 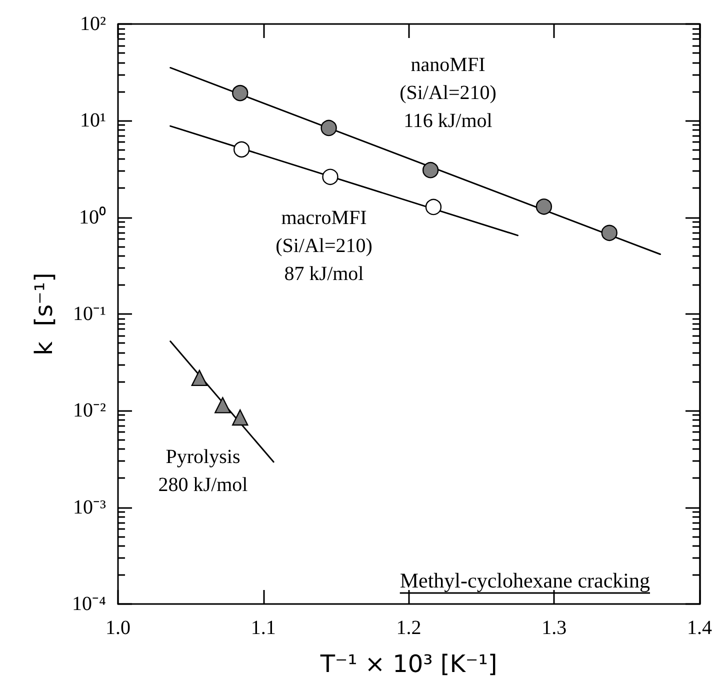 I want to click on annotation: nanoMFI (Si/Al=210) 116 kJ/mol, so click(x=448, y=93).